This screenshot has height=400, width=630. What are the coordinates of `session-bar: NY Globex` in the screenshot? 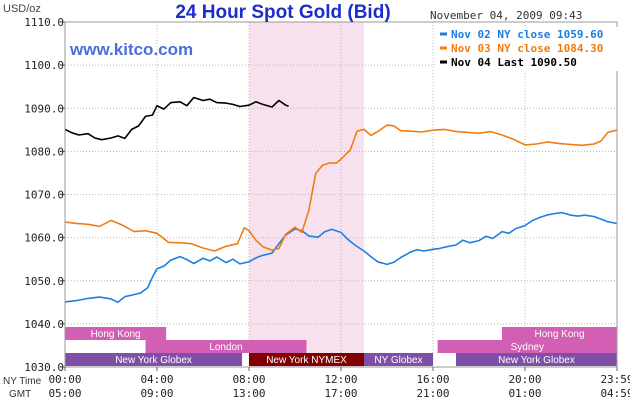 It's located at (398, 359).